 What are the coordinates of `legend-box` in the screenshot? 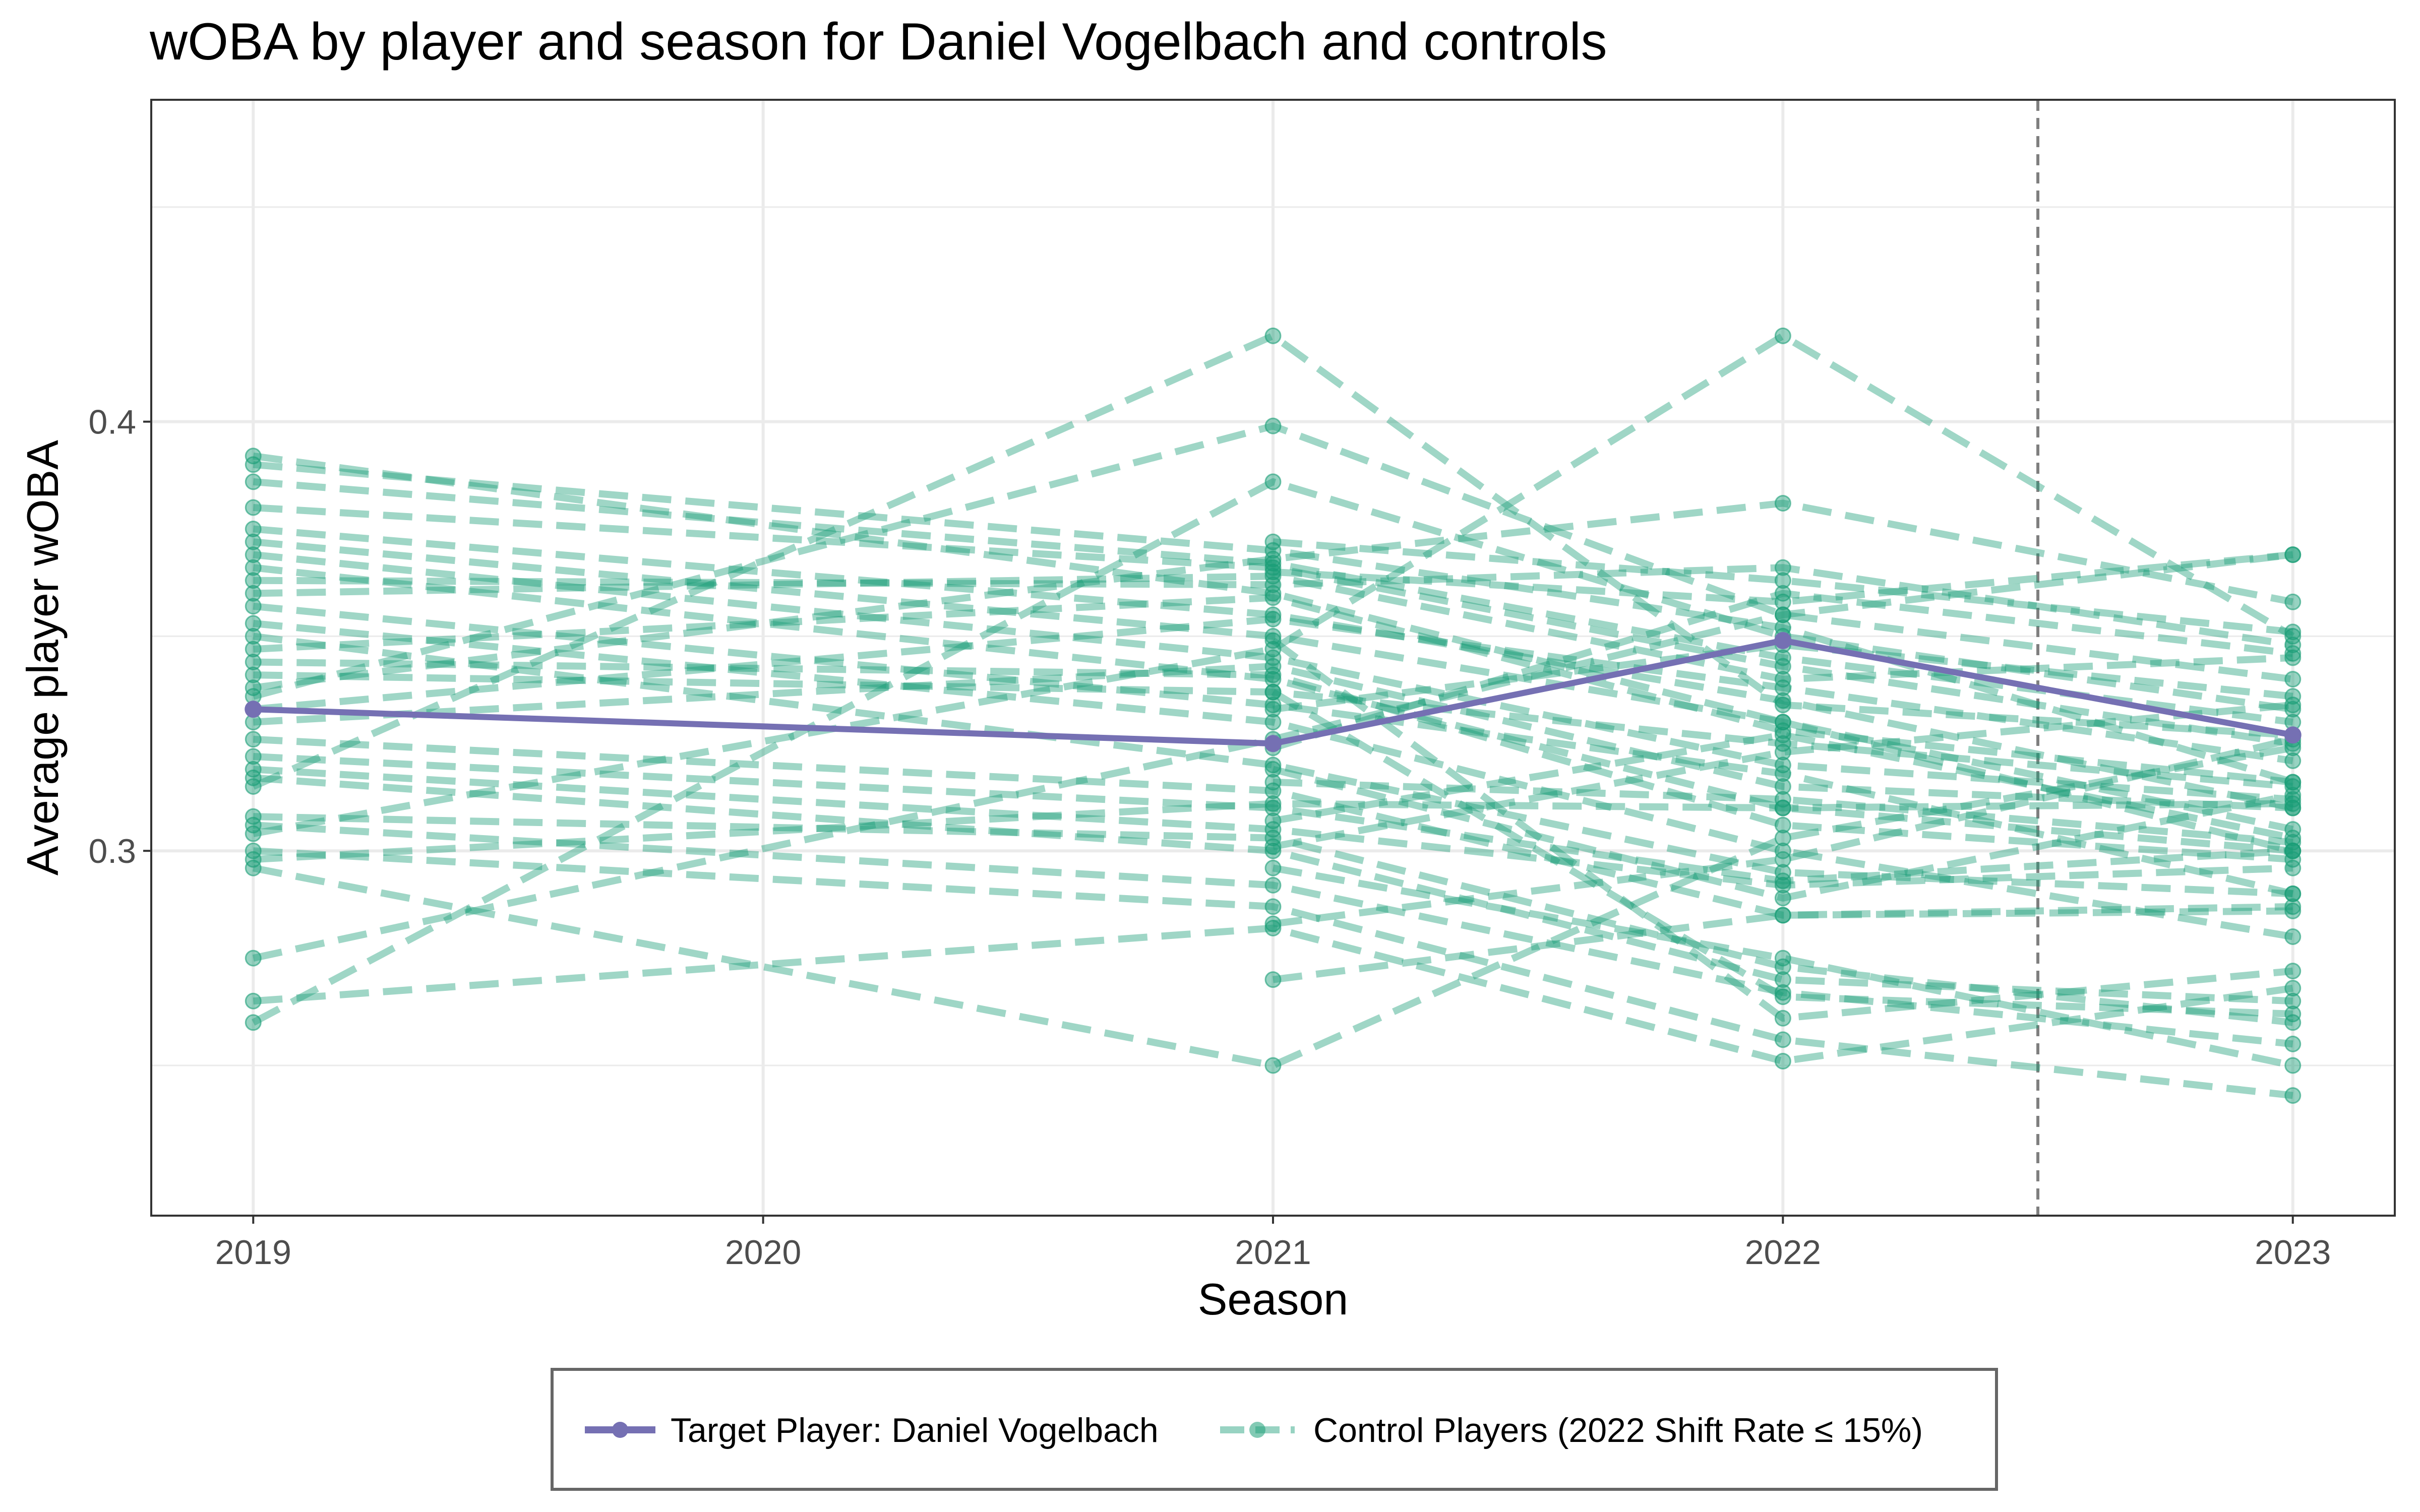 It's located at (1274, 1429).